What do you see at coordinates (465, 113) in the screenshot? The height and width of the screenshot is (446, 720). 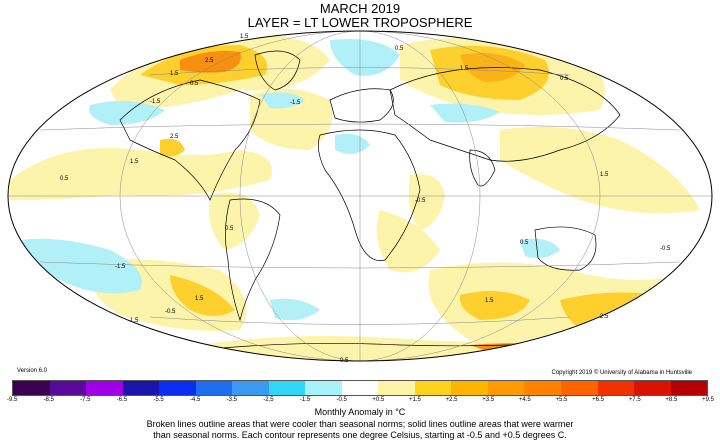 I see `cool-region-europe` at bounding box center [465, 113].